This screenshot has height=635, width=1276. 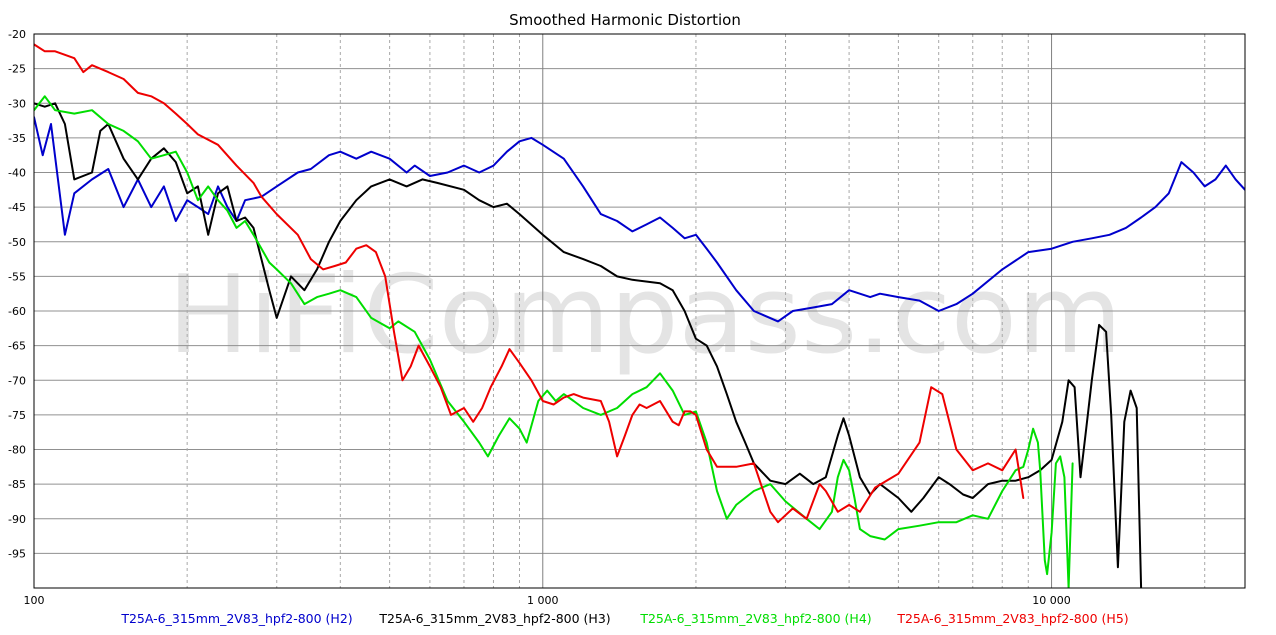 What do you see at coordinates (17, 242) in the screenshot?
I see `y-tick-label: -50` at bounding box center [17, 242].